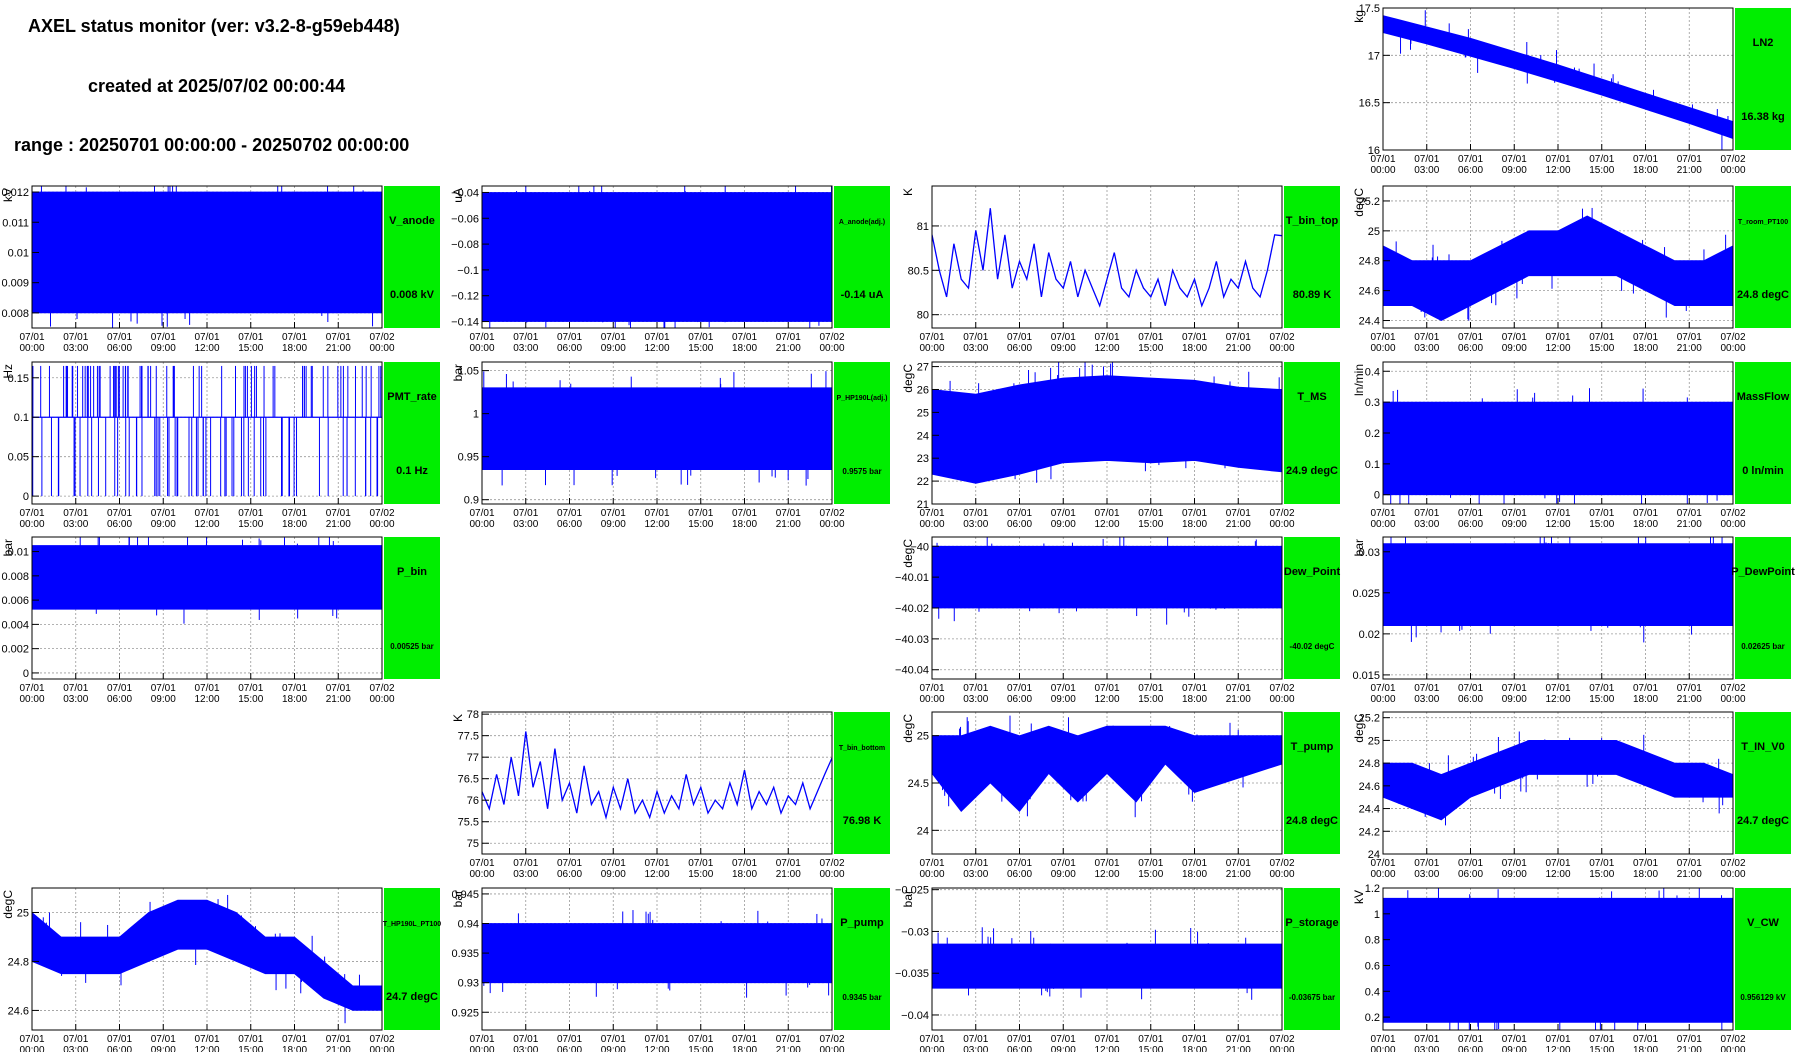 This screenshot has width=1796, height=1052. I want to click on series-v_cw, so click(1558, 959).